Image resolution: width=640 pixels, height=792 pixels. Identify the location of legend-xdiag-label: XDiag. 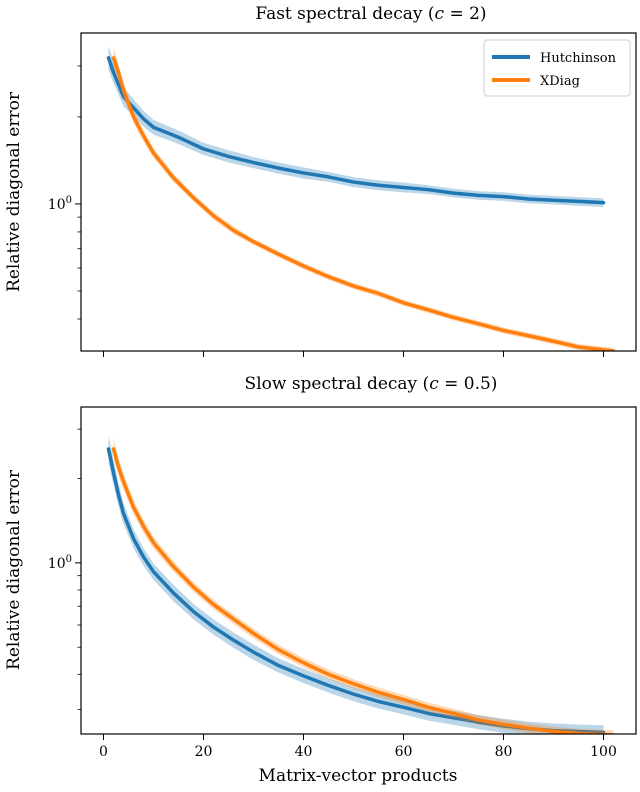
(560, 81).